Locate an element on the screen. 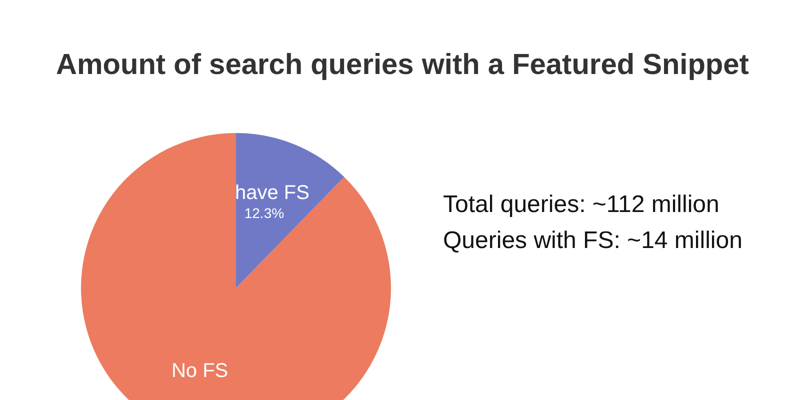 This screenshot has height=400, width=805. text: Queries with FS: ~14 million is located at coordinates (592, 240).